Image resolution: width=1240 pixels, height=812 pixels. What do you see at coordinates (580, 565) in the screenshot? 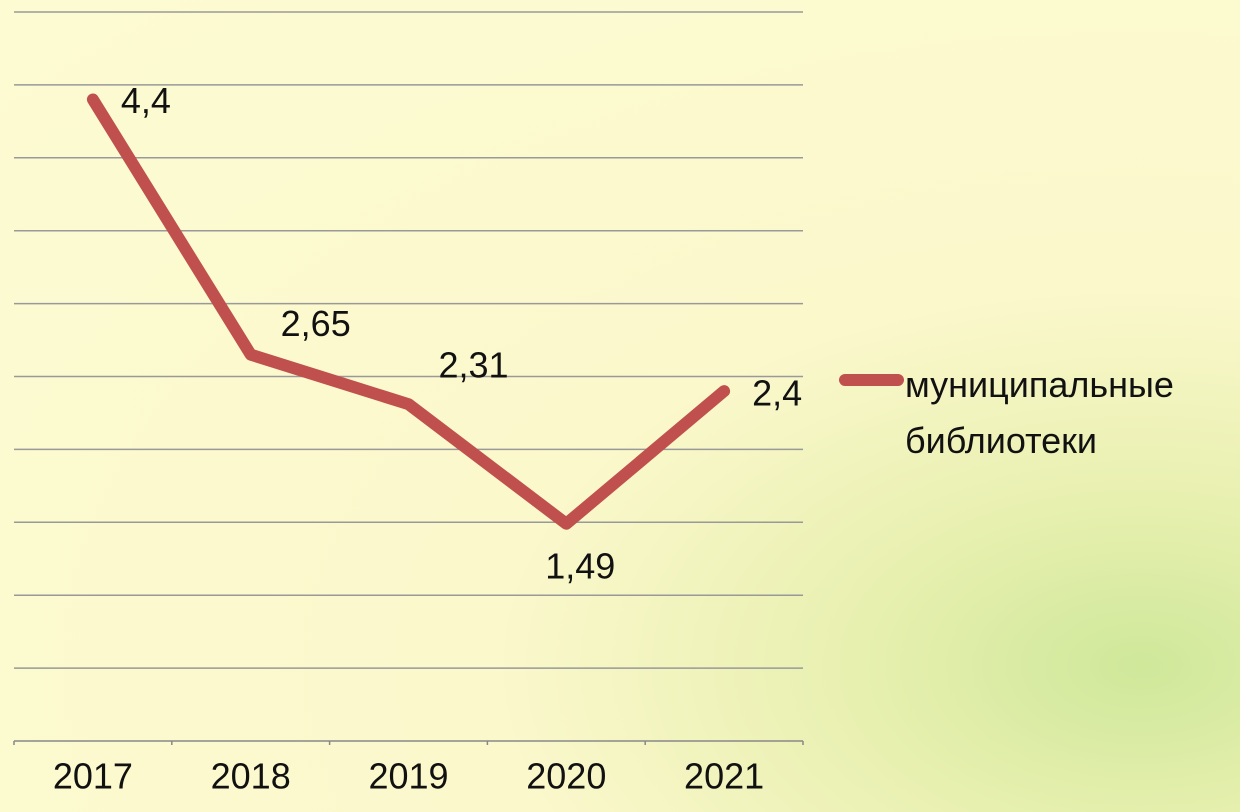
I see `data-label: 1,49` at bounding box center [580, 565].